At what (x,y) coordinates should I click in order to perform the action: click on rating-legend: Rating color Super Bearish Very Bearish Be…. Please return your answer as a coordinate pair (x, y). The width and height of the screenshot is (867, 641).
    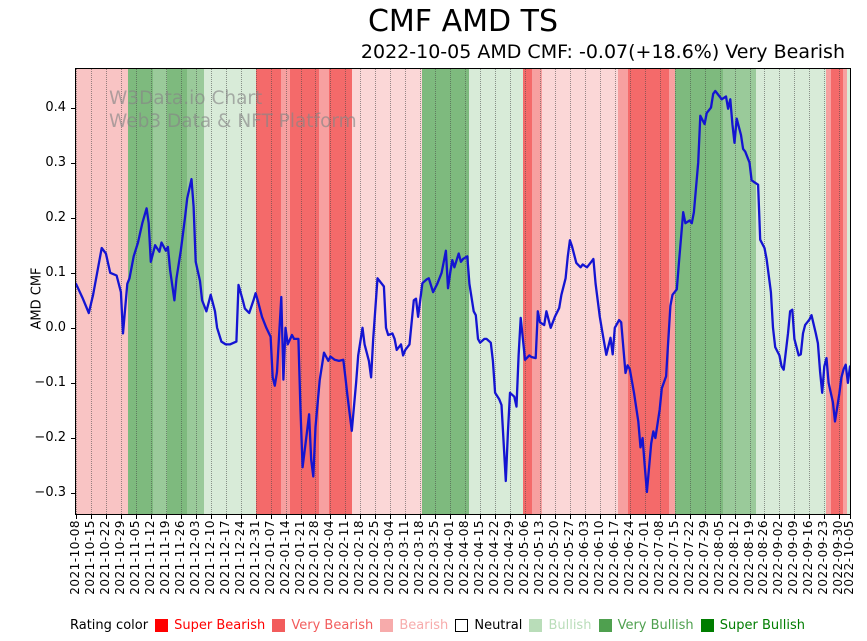
    Looking at the image, I should click on (437, 625).